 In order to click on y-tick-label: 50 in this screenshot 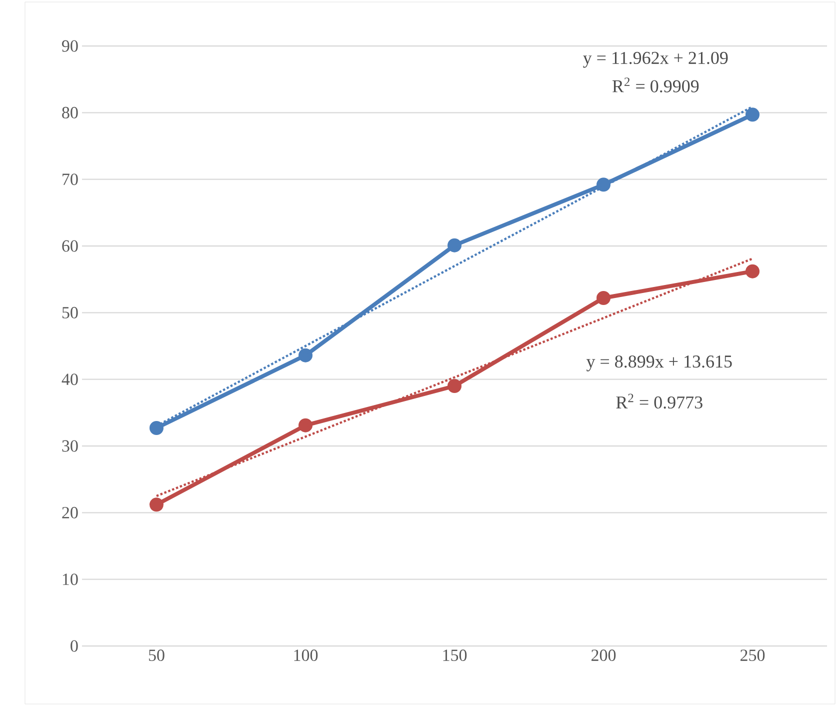, I will do `click(70, 312)`.